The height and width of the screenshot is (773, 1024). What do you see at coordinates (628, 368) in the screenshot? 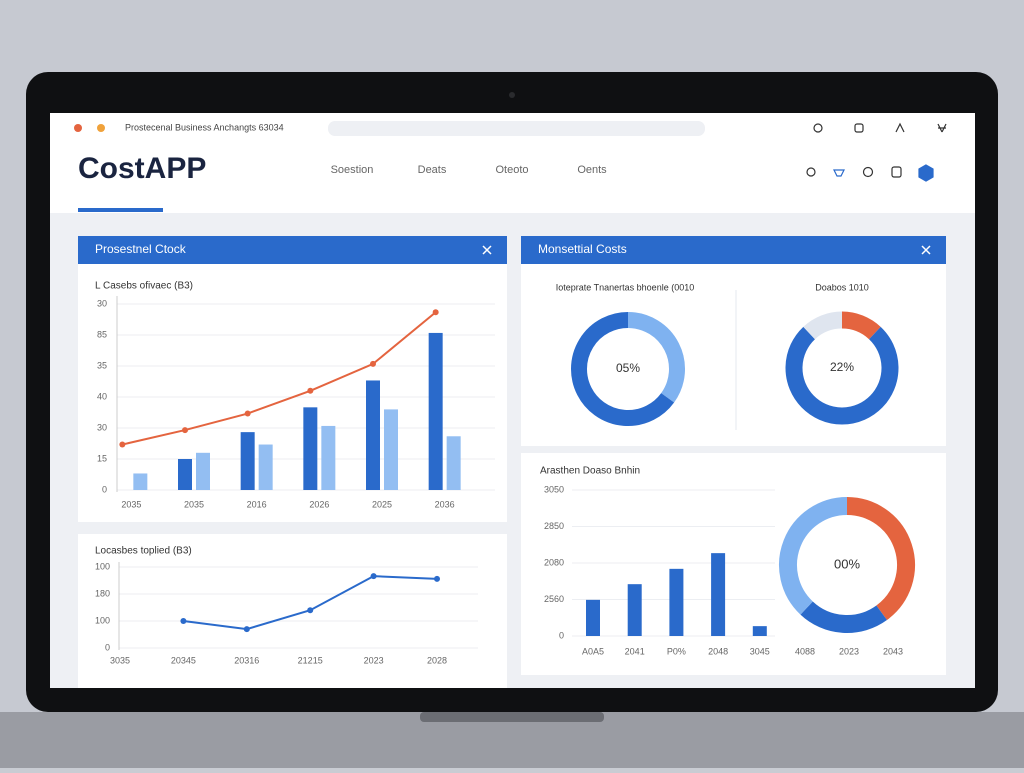
I see `donut-center-label: 05%` at bounding box center [628, 368].